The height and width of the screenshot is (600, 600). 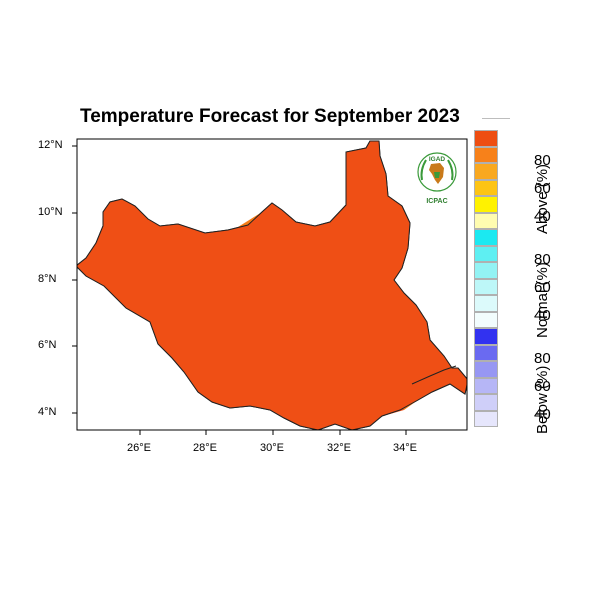 I want to click on legend-above-80: 80, so click(x=542, y=160).